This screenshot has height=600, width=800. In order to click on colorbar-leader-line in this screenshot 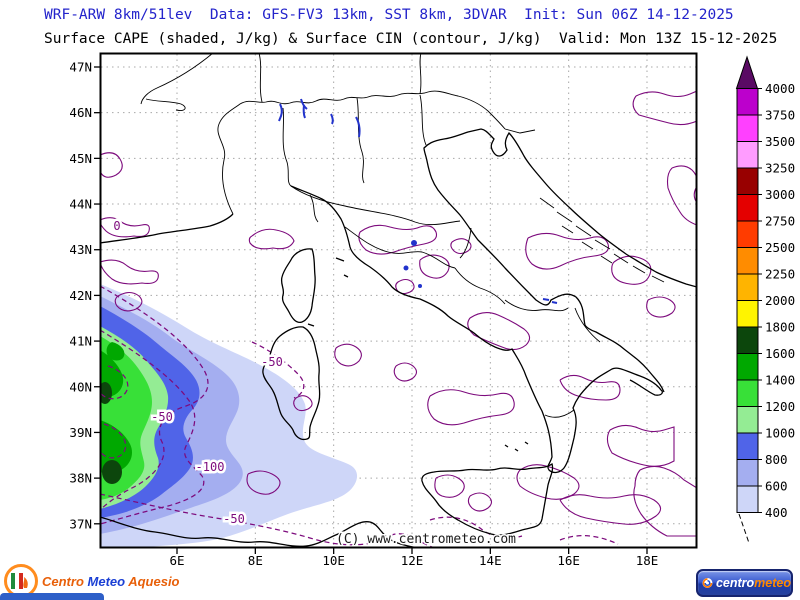, I will do `click(744, 528)`.